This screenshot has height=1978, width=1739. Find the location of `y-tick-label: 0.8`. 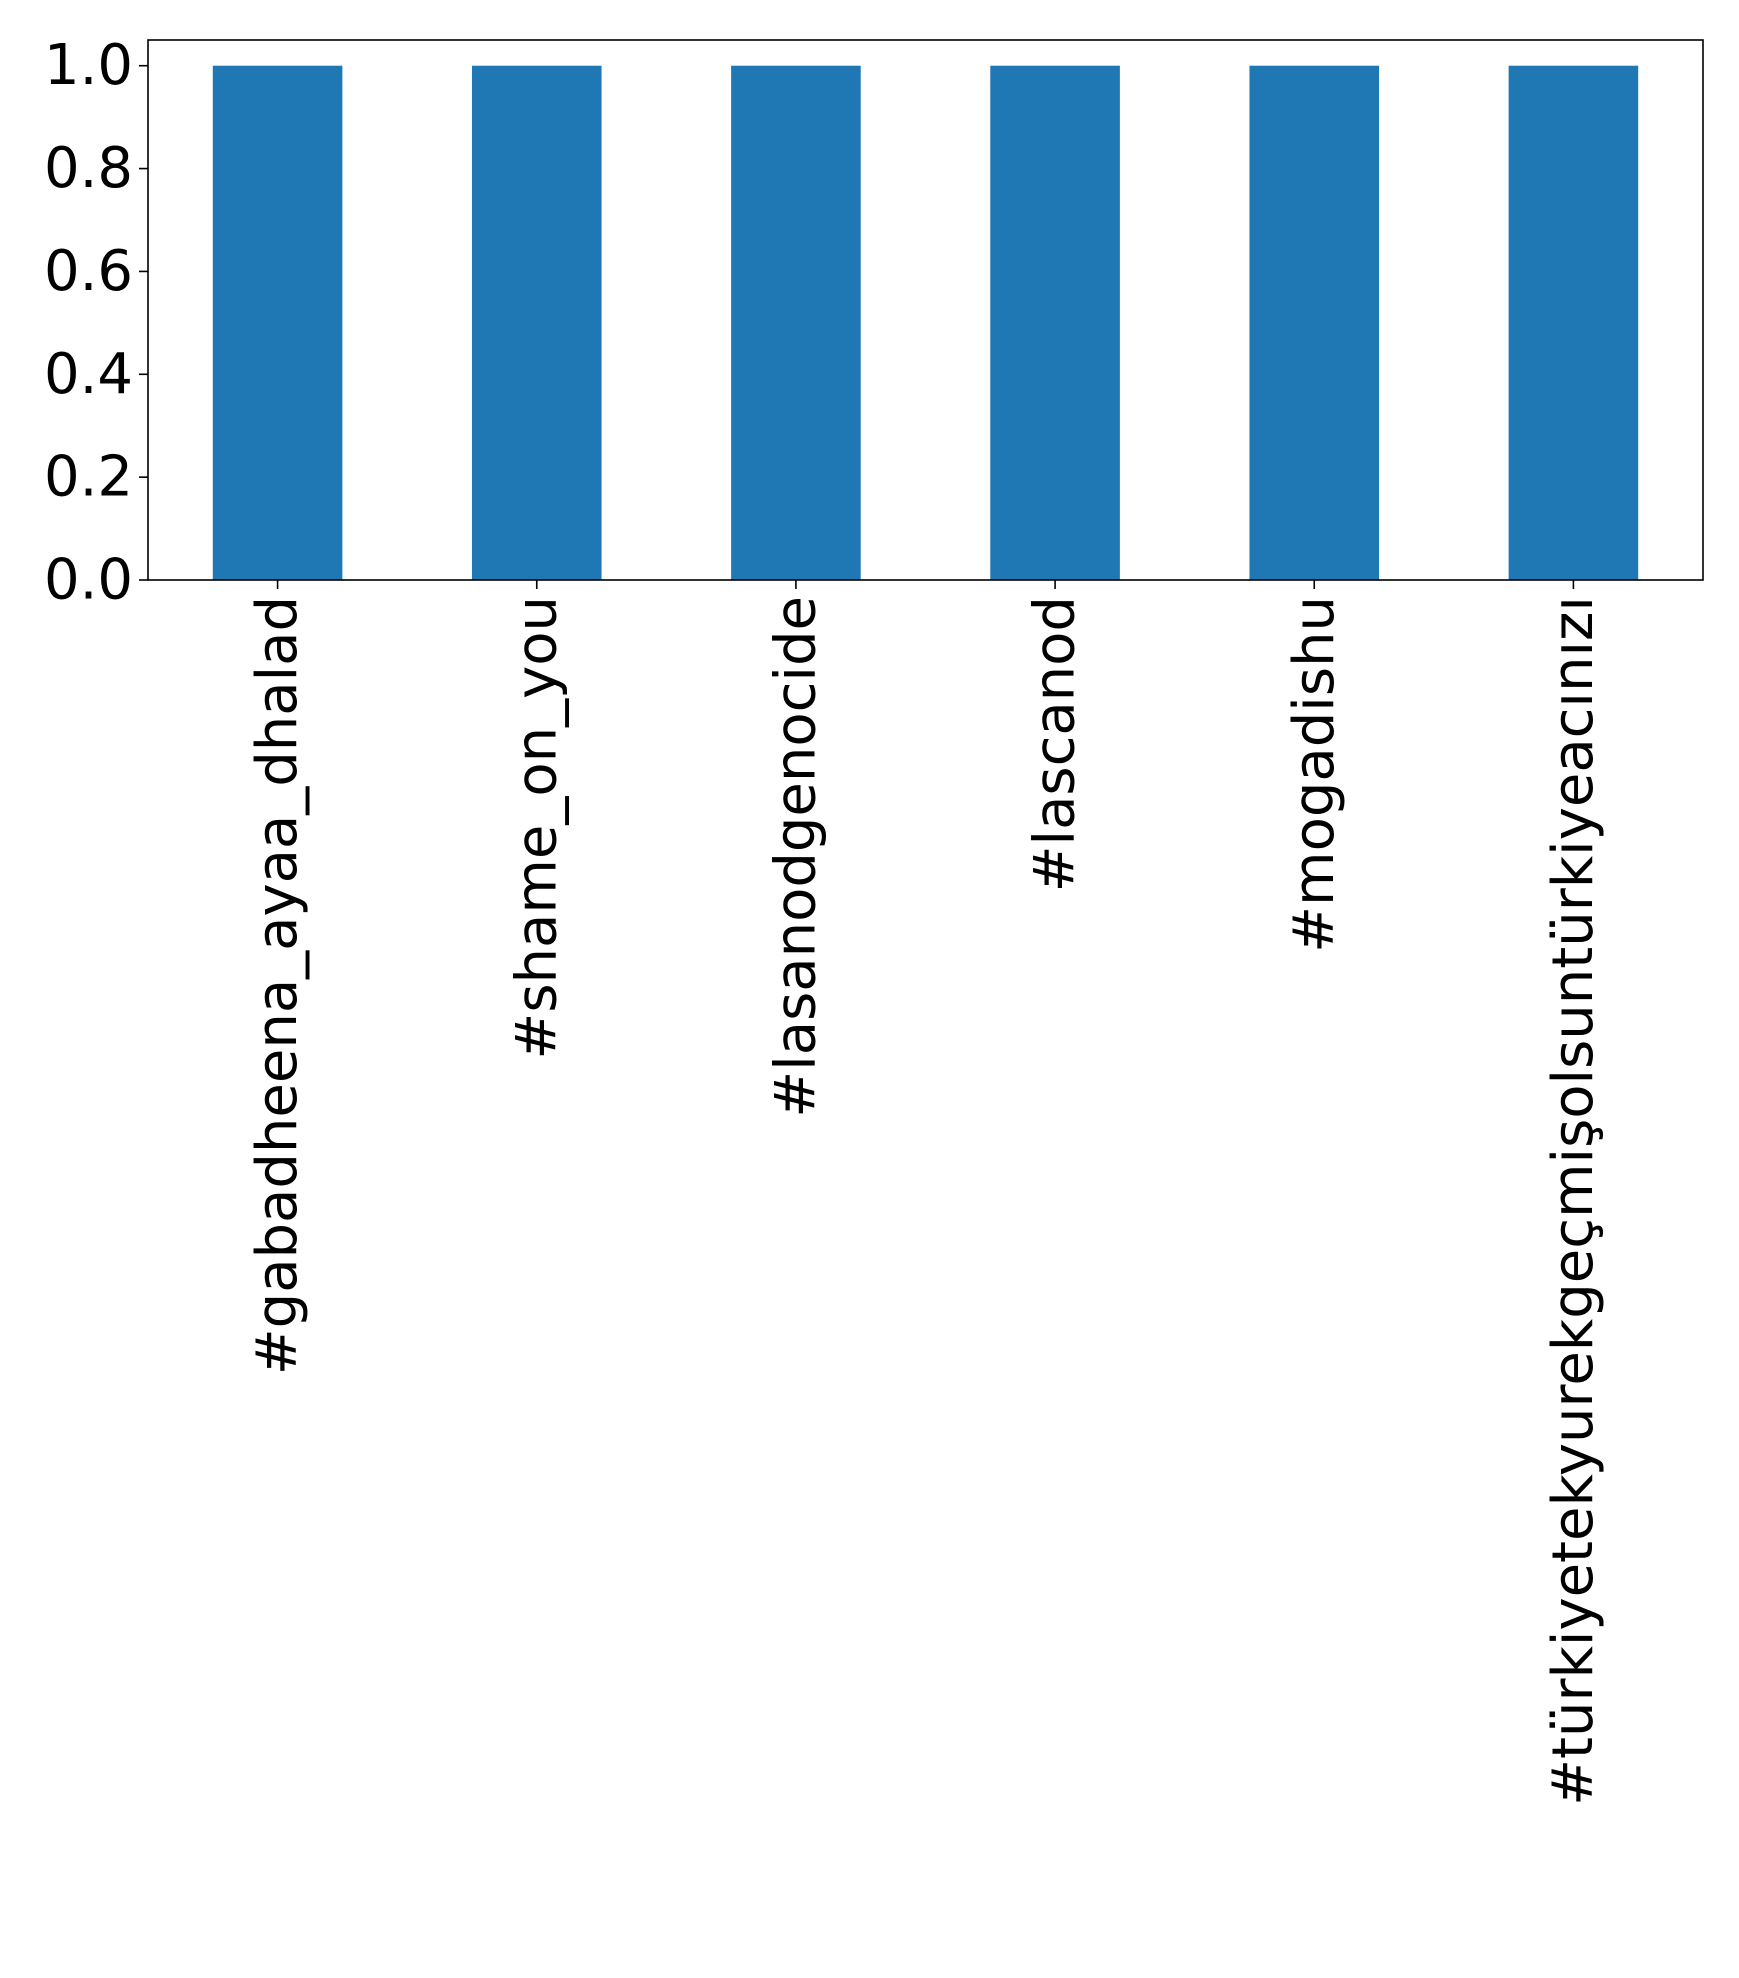

y-tick-label: 0.8 is located at coordinates (88, 168).